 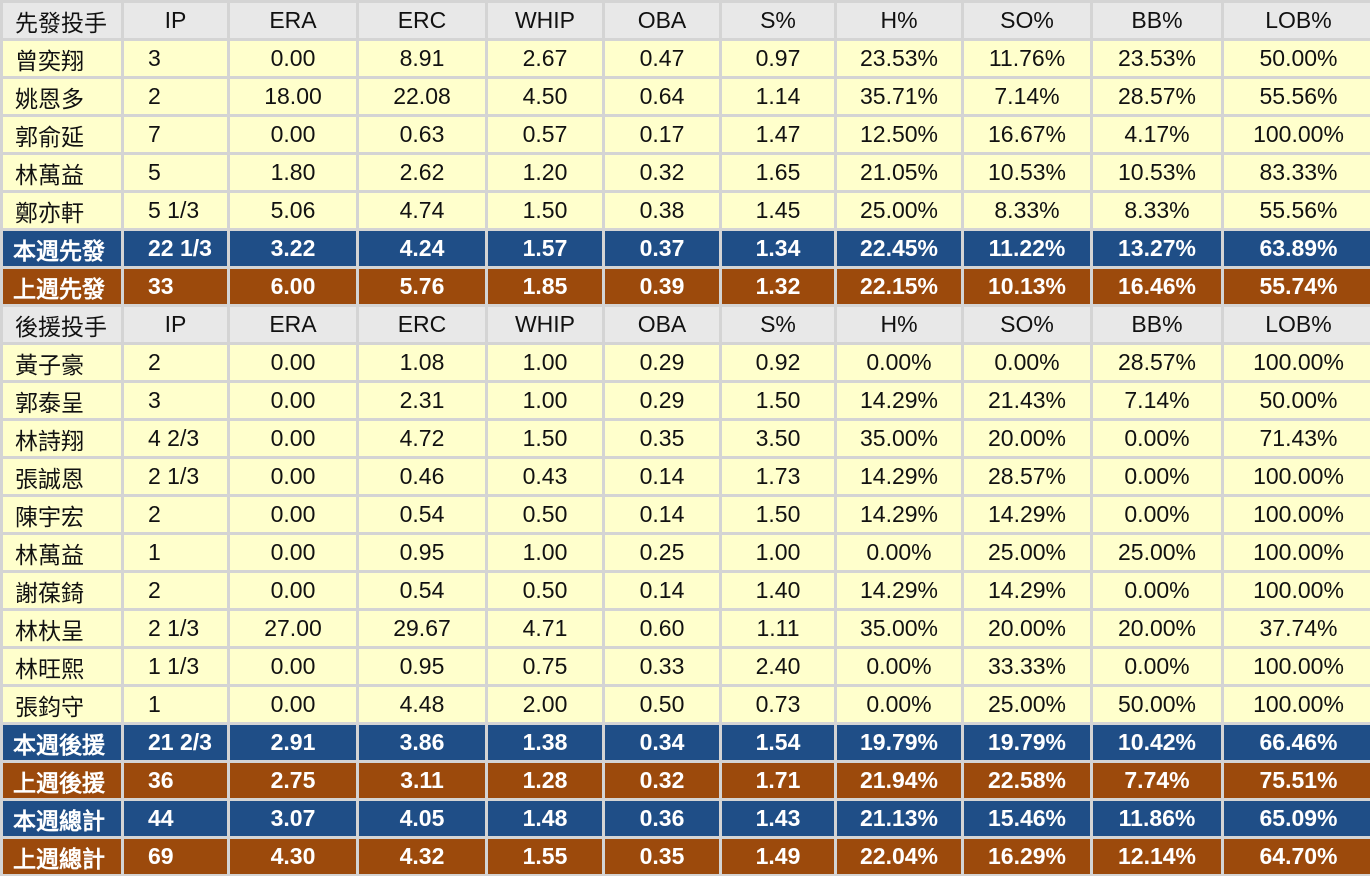 What do you see at coordinates (662, 666) in the screenshot?
I see `cell: 0.33` at bounding box center [662, 666].